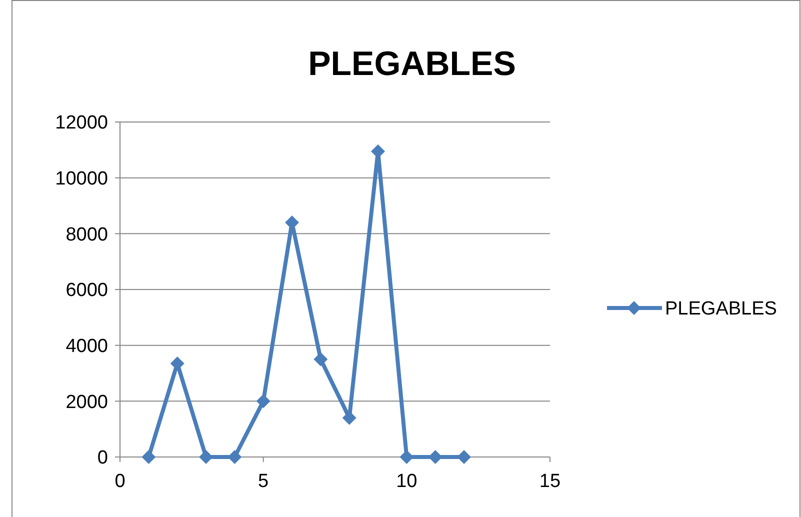 Image resolution: width=801 pixels, height=517 pixels. What do you see at coordinates (407, 481) in the screenshot?
I see `x-tick-label: 10` at bounding box center [407, 481].